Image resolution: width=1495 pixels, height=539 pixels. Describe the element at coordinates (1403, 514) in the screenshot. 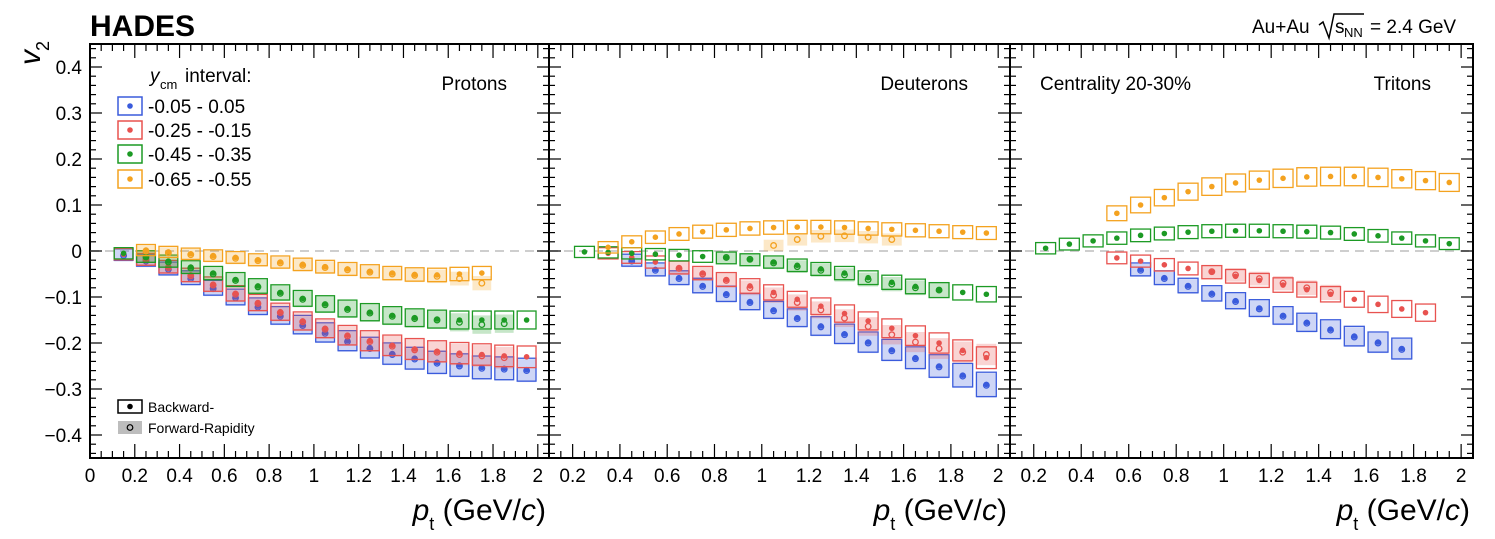

I see `x-axis-label: pt (GeV/c)` at that location.